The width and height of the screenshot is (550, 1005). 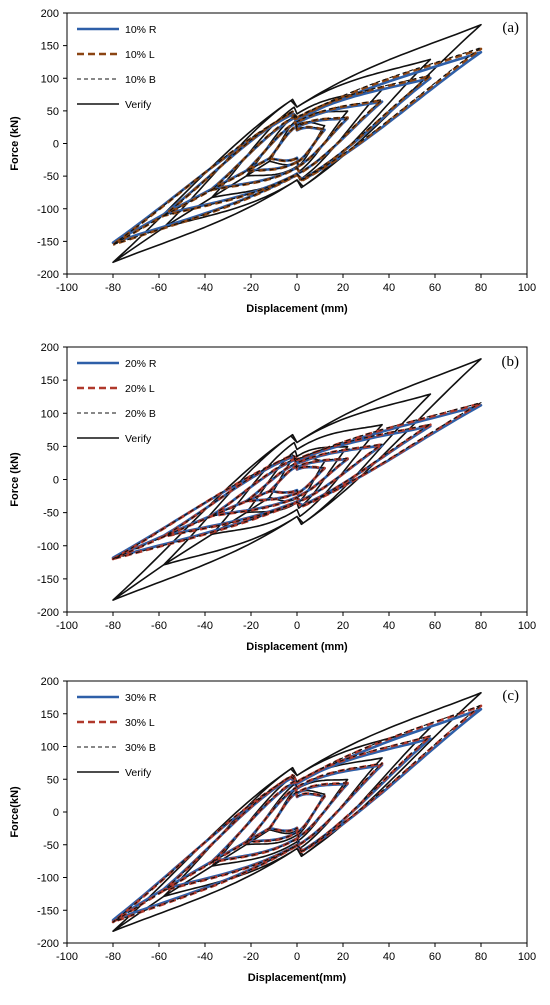 What do you see at coordinates (510, 696) in the screenshot?
I see `panel-label: (c)` at bounding box center [510, 696].